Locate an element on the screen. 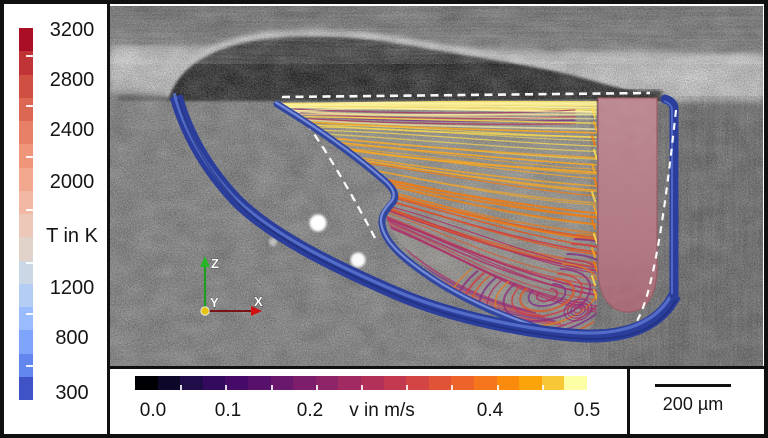 The width and height of the screenshot is (768, 438). velocity-colorbar is located at coordinates (361, 383).